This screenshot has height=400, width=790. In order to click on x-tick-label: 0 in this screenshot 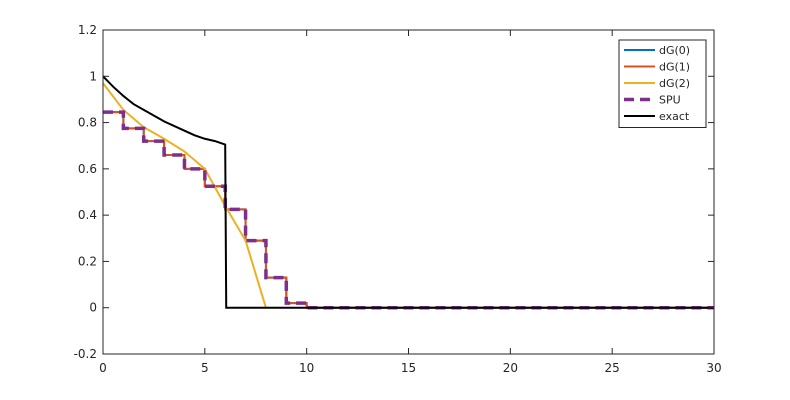, I will do `click(103, 368)`.